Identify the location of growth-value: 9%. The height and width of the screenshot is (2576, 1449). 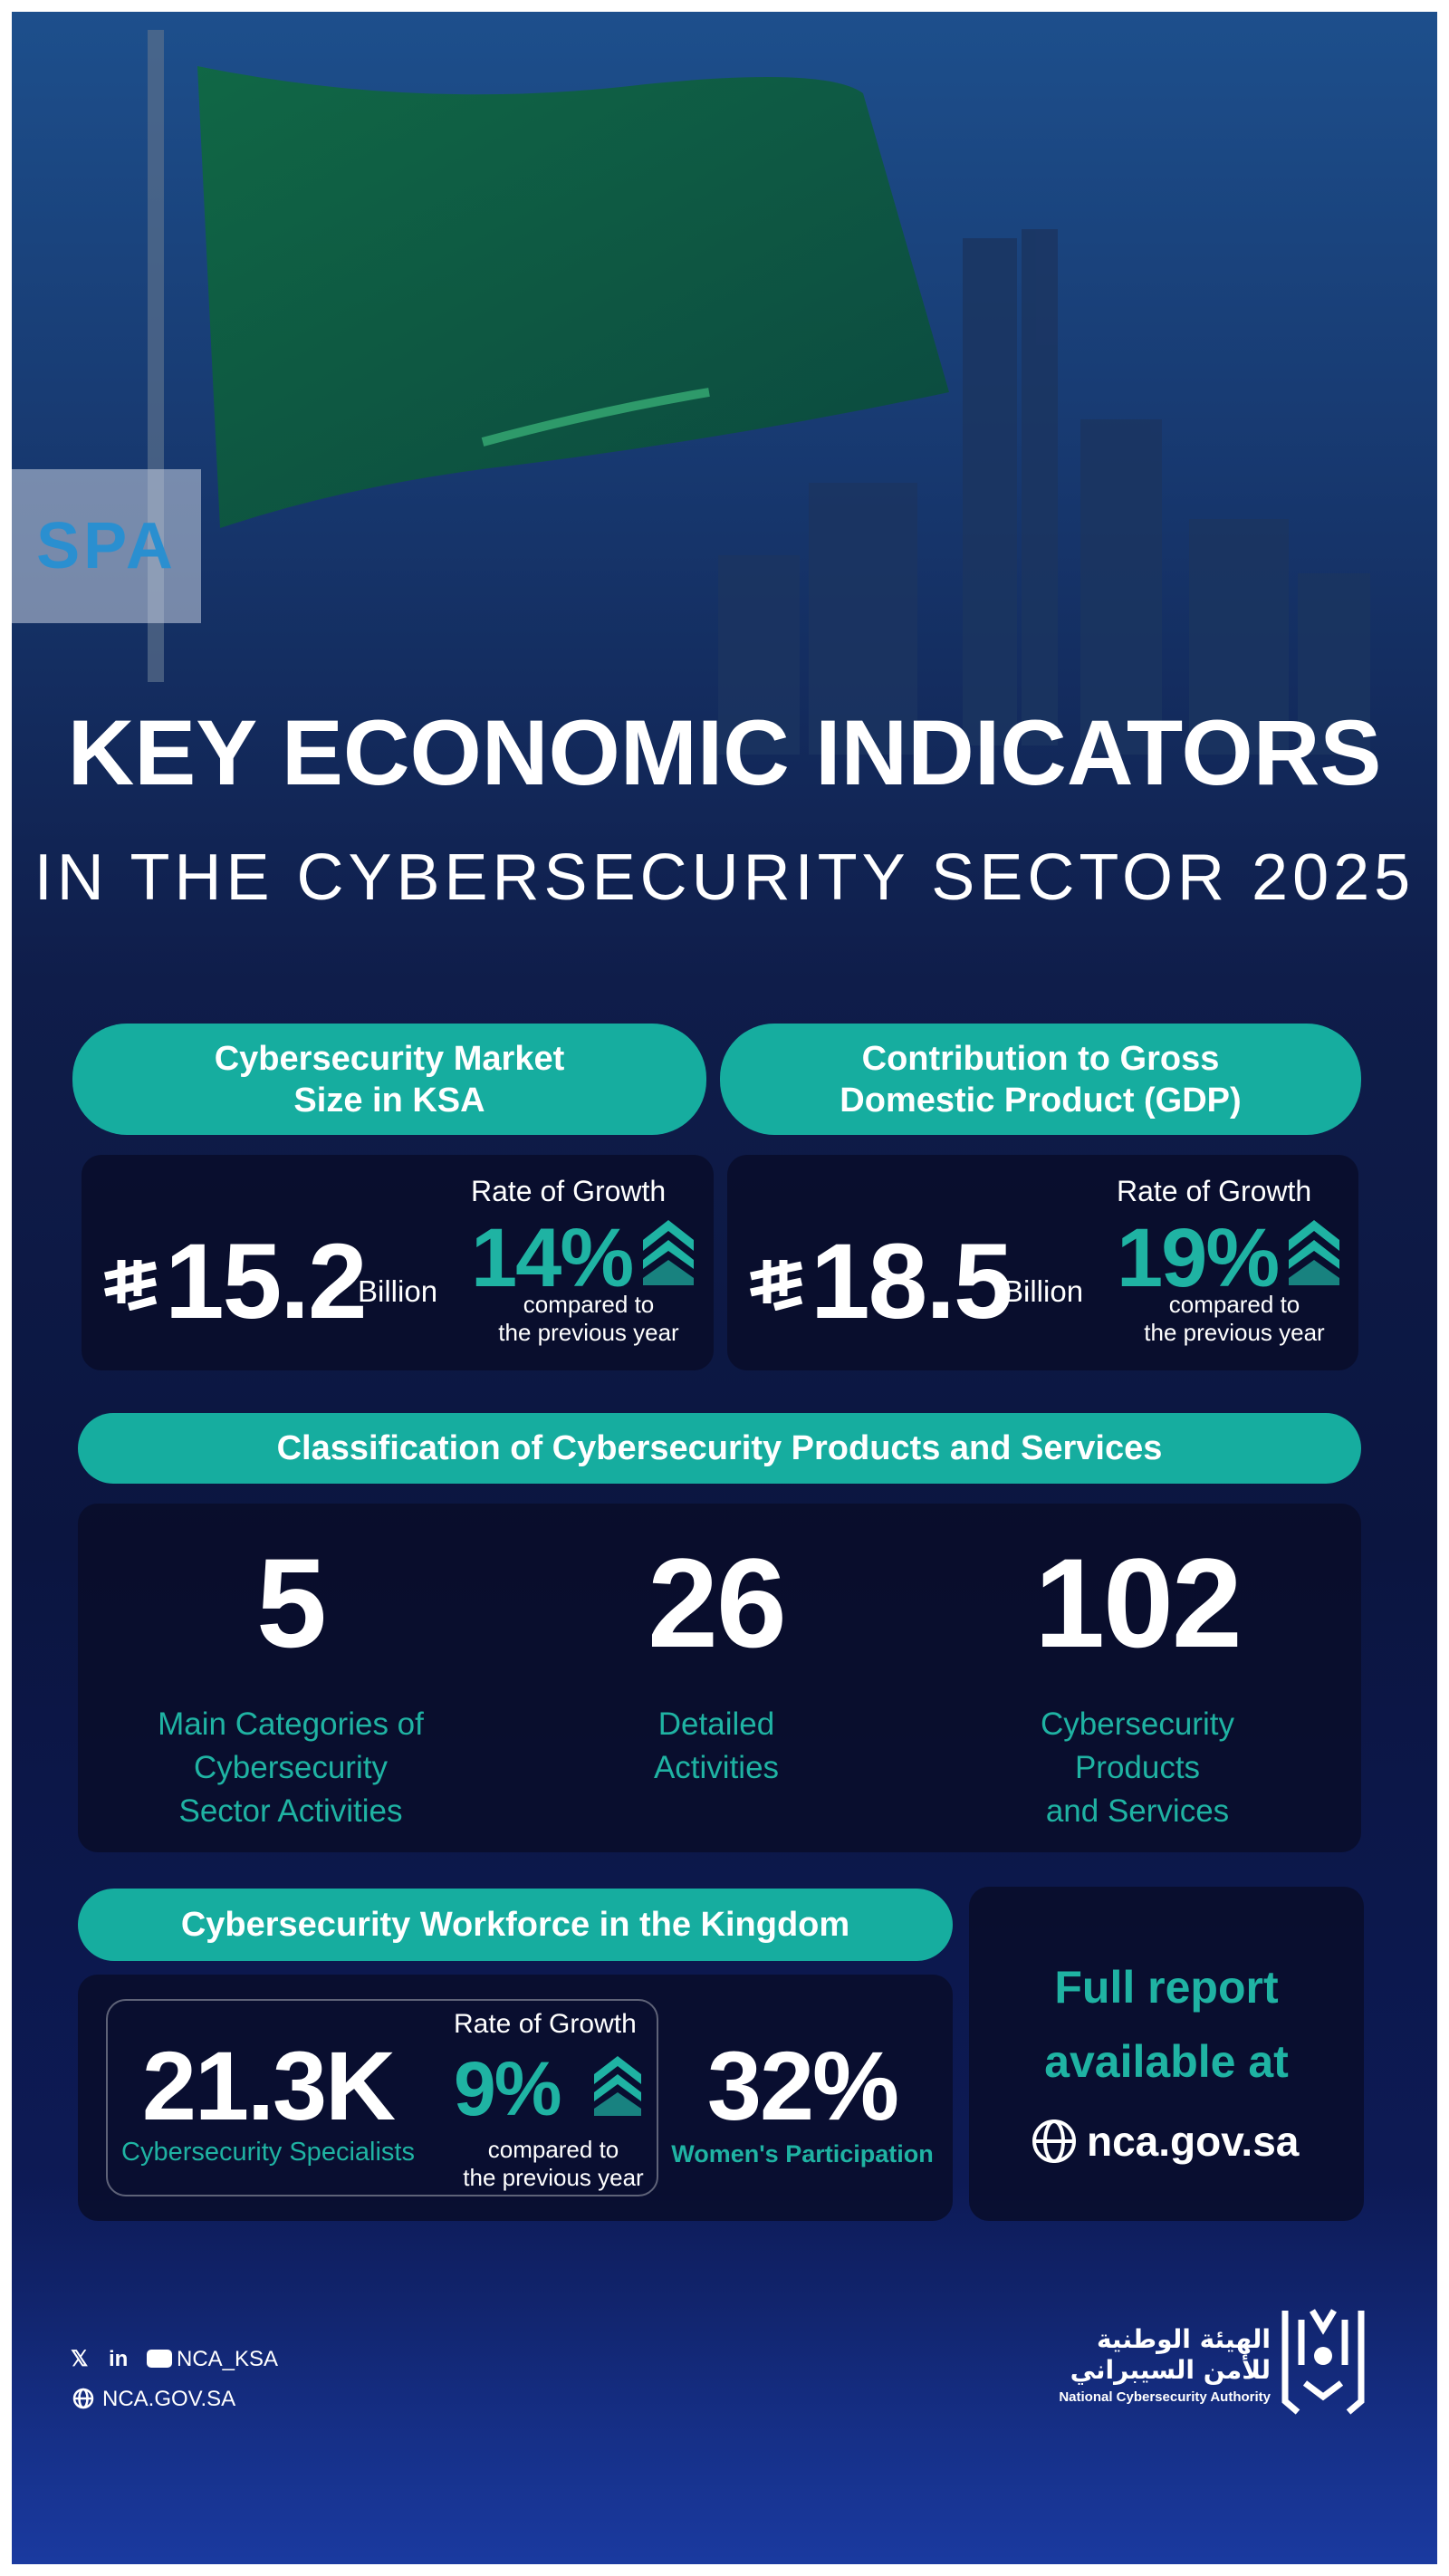
(507, 2088).